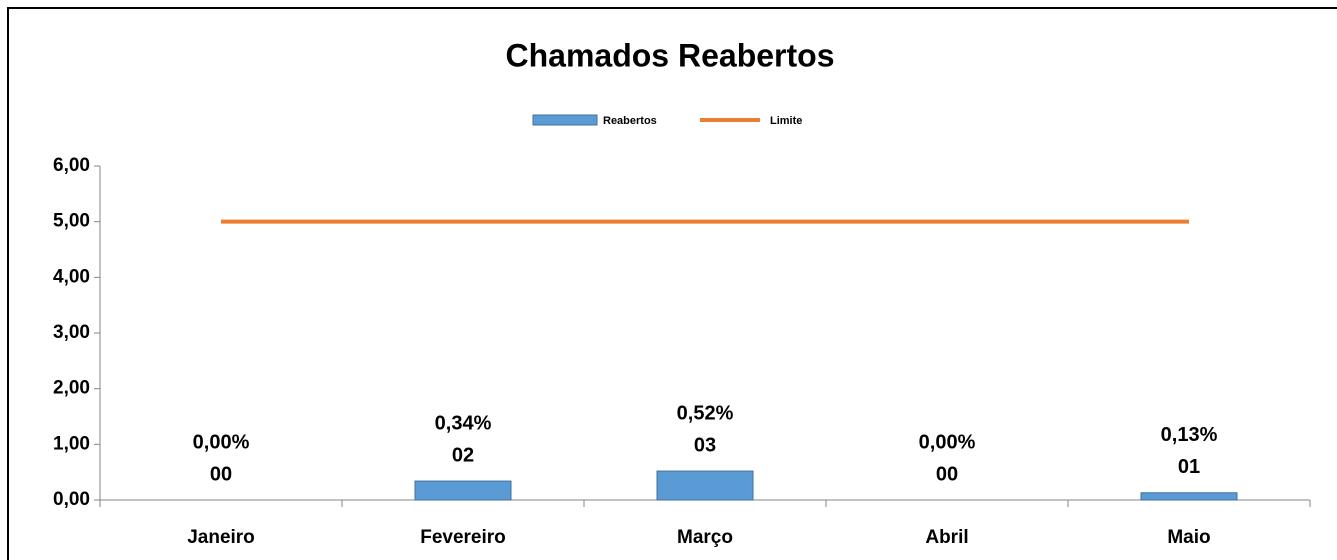  Describe the element at coordinates (71, 165) in the screenshot. I see `y-tick-label: 6,00` at that location.